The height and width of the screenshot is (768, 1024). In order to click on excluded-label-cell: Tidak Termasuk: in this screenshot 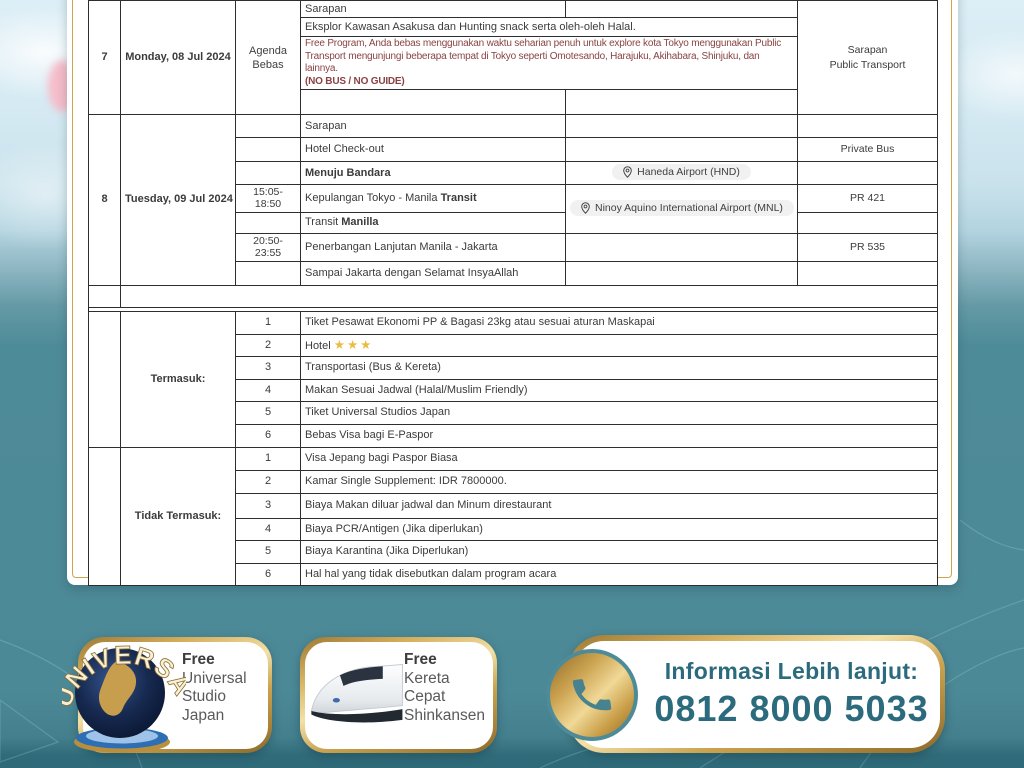, I will do `click(178, 516)`.